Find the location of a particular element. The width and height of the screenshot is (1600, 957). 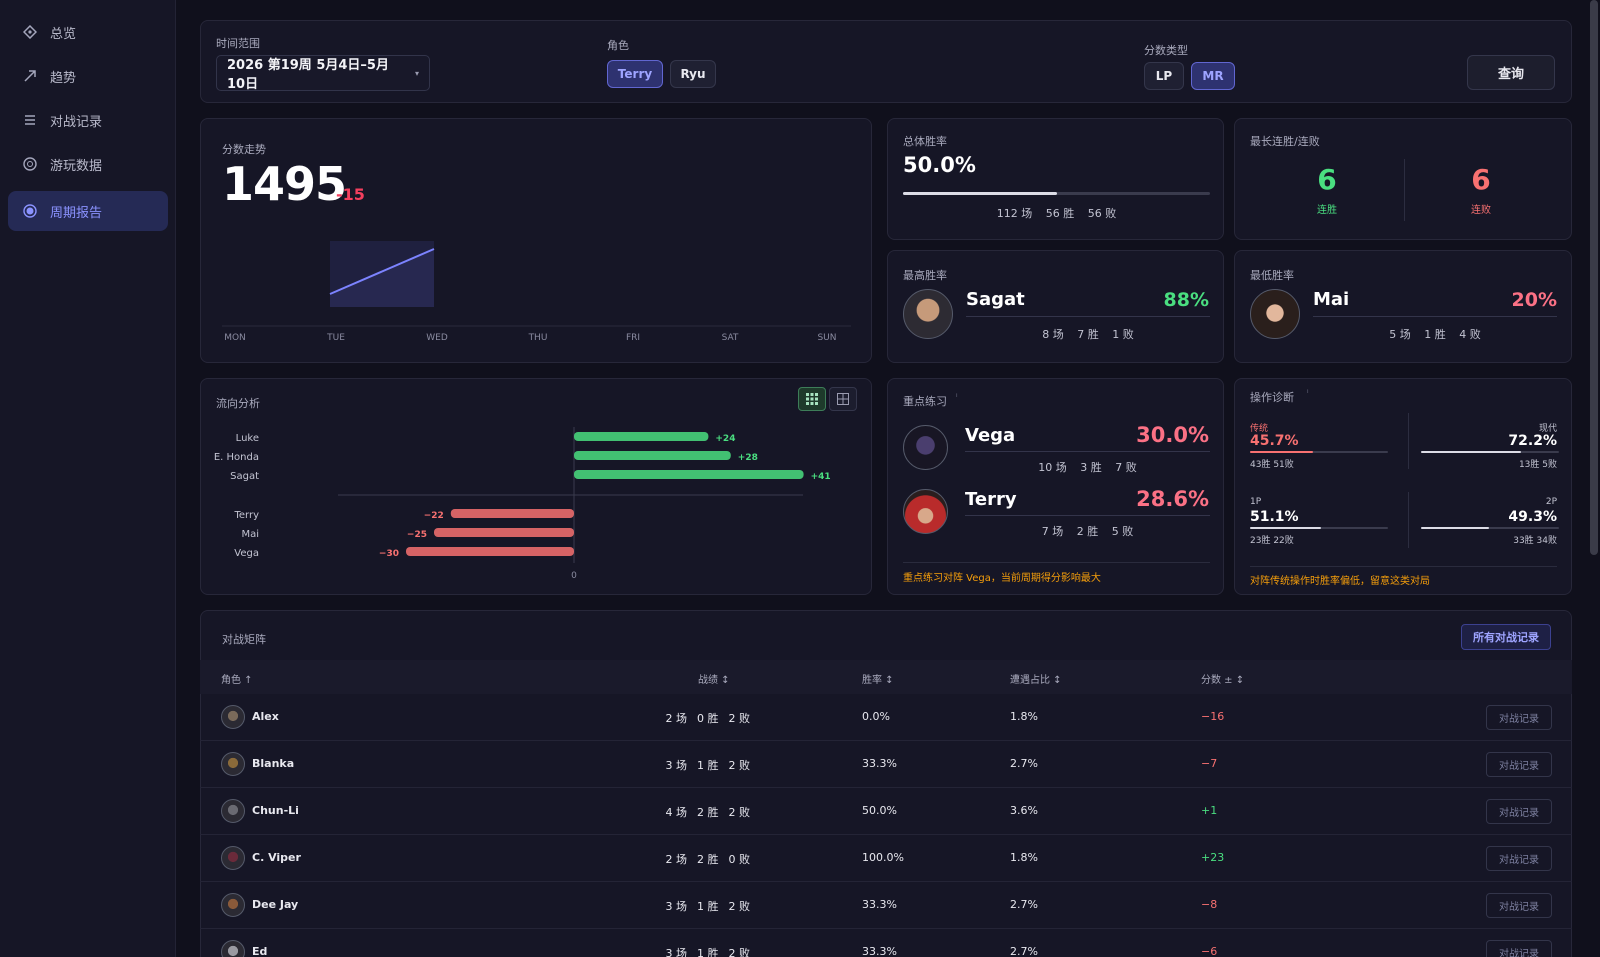

flow-category-label: Sagat is located at coordinates (244, 476).